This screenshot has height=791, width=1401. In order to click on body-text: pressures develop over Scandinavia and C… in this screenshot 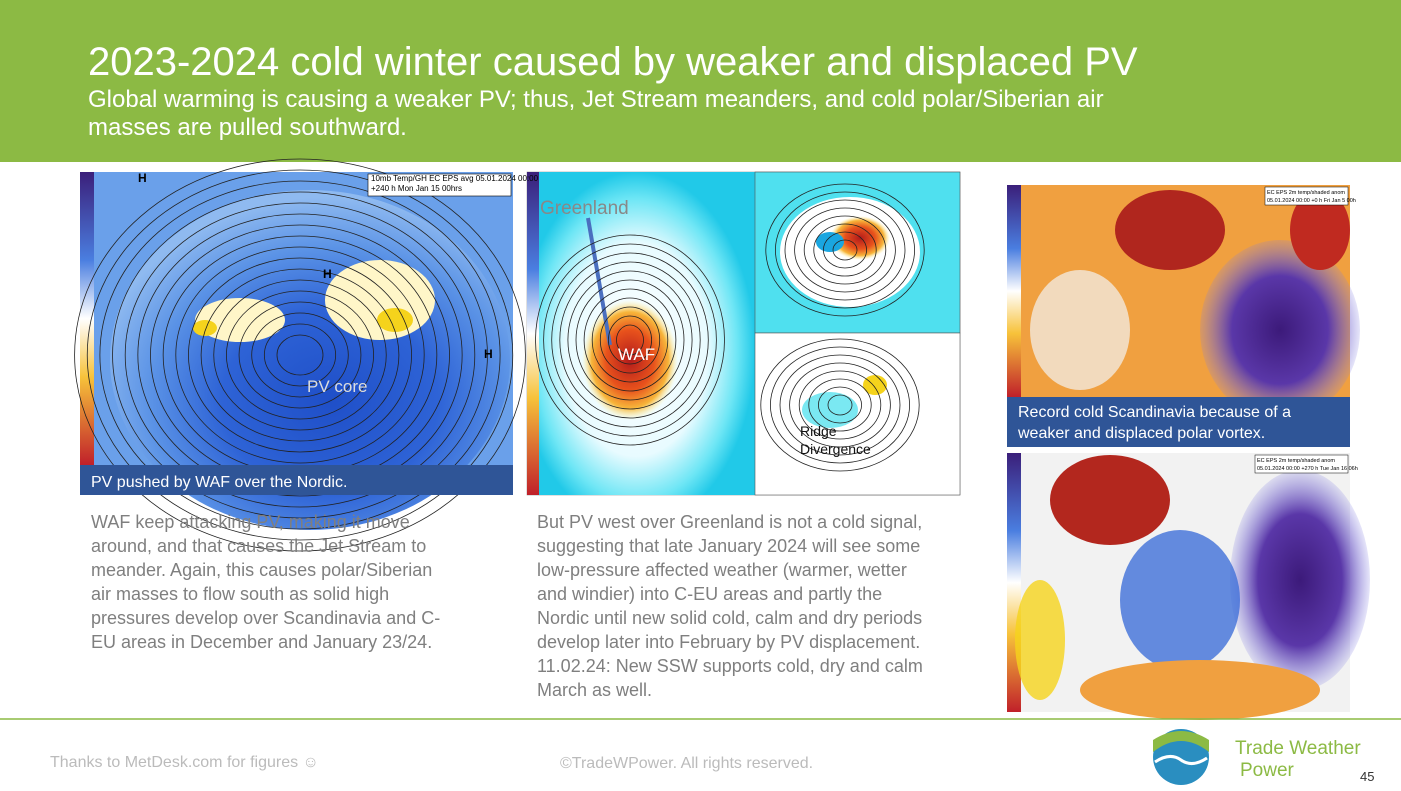, I will do `click(265, 618)`.